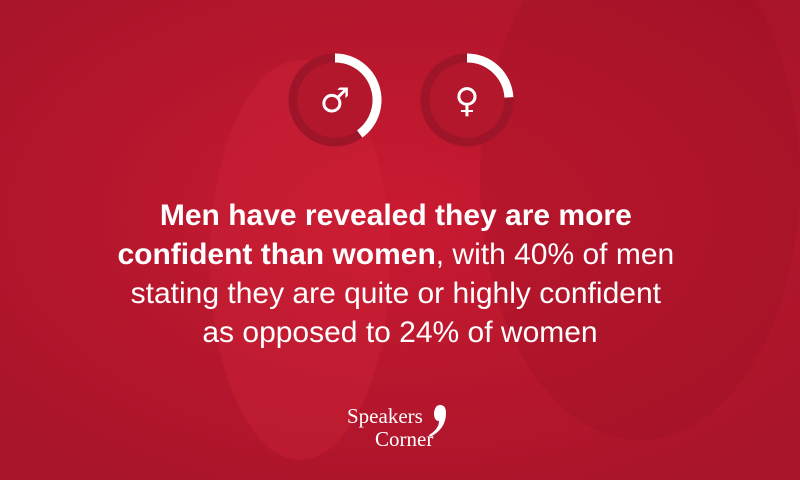 Image resolution: width=800 pixels, height=480 pixels. What do you see at coordinates (276, 254) in the screenshot?
I see `headline-bold: confident than women` at bounding box center [276, 254].